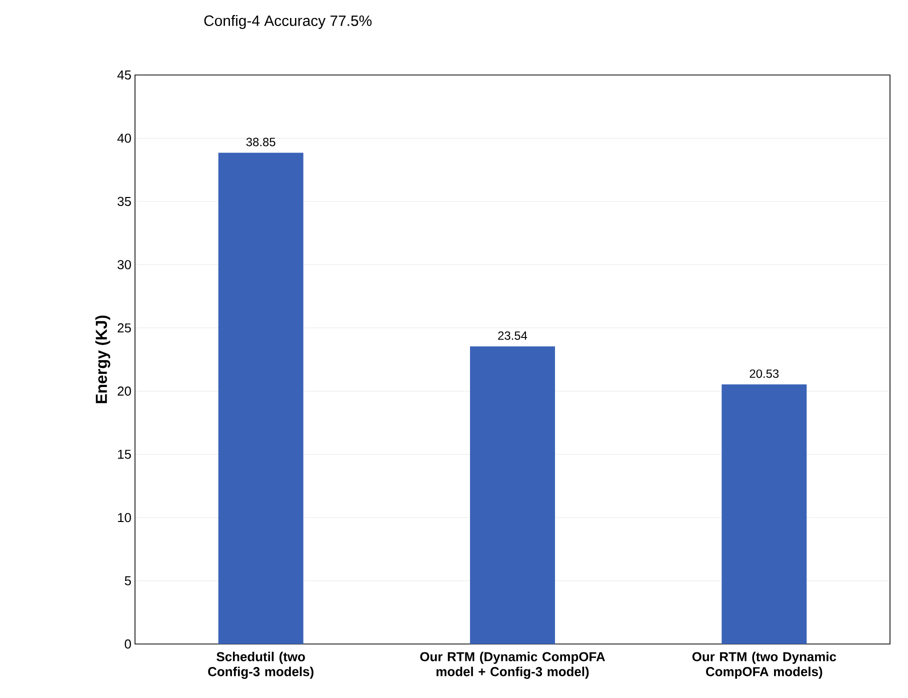  What do you see at coordinates (764, 373) in the screenshot?
I see `data-label: 20.53` at bounding box center [764, 373].